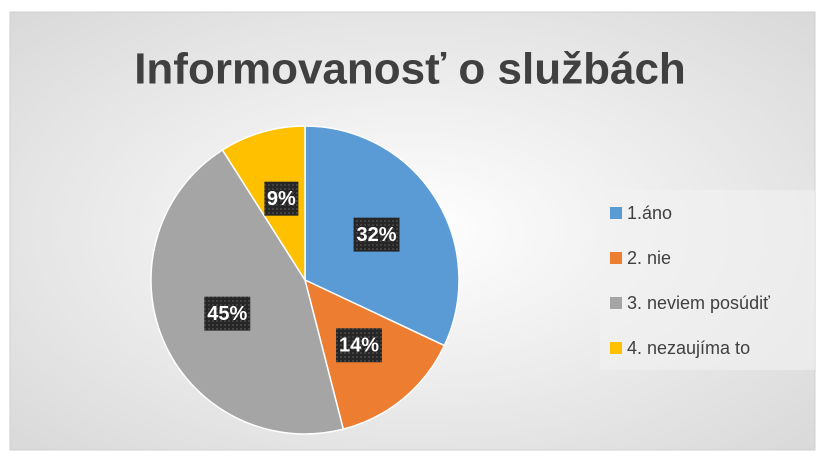 The height and width of the screenshot is (457, 820). What do you see at coordinates (688, 348) in the screenshot?
I see `legend-label: 4. nezaujíma to` at bounding box center [688, 348].